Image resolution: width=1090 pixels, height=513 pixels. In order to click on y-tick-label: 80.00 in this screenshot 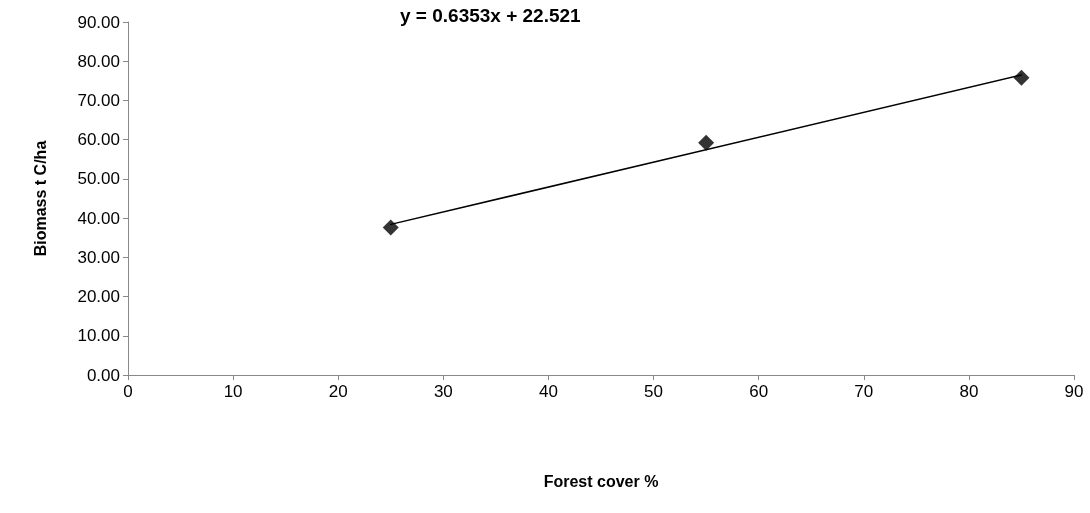, I will do `click(98, 61)`.